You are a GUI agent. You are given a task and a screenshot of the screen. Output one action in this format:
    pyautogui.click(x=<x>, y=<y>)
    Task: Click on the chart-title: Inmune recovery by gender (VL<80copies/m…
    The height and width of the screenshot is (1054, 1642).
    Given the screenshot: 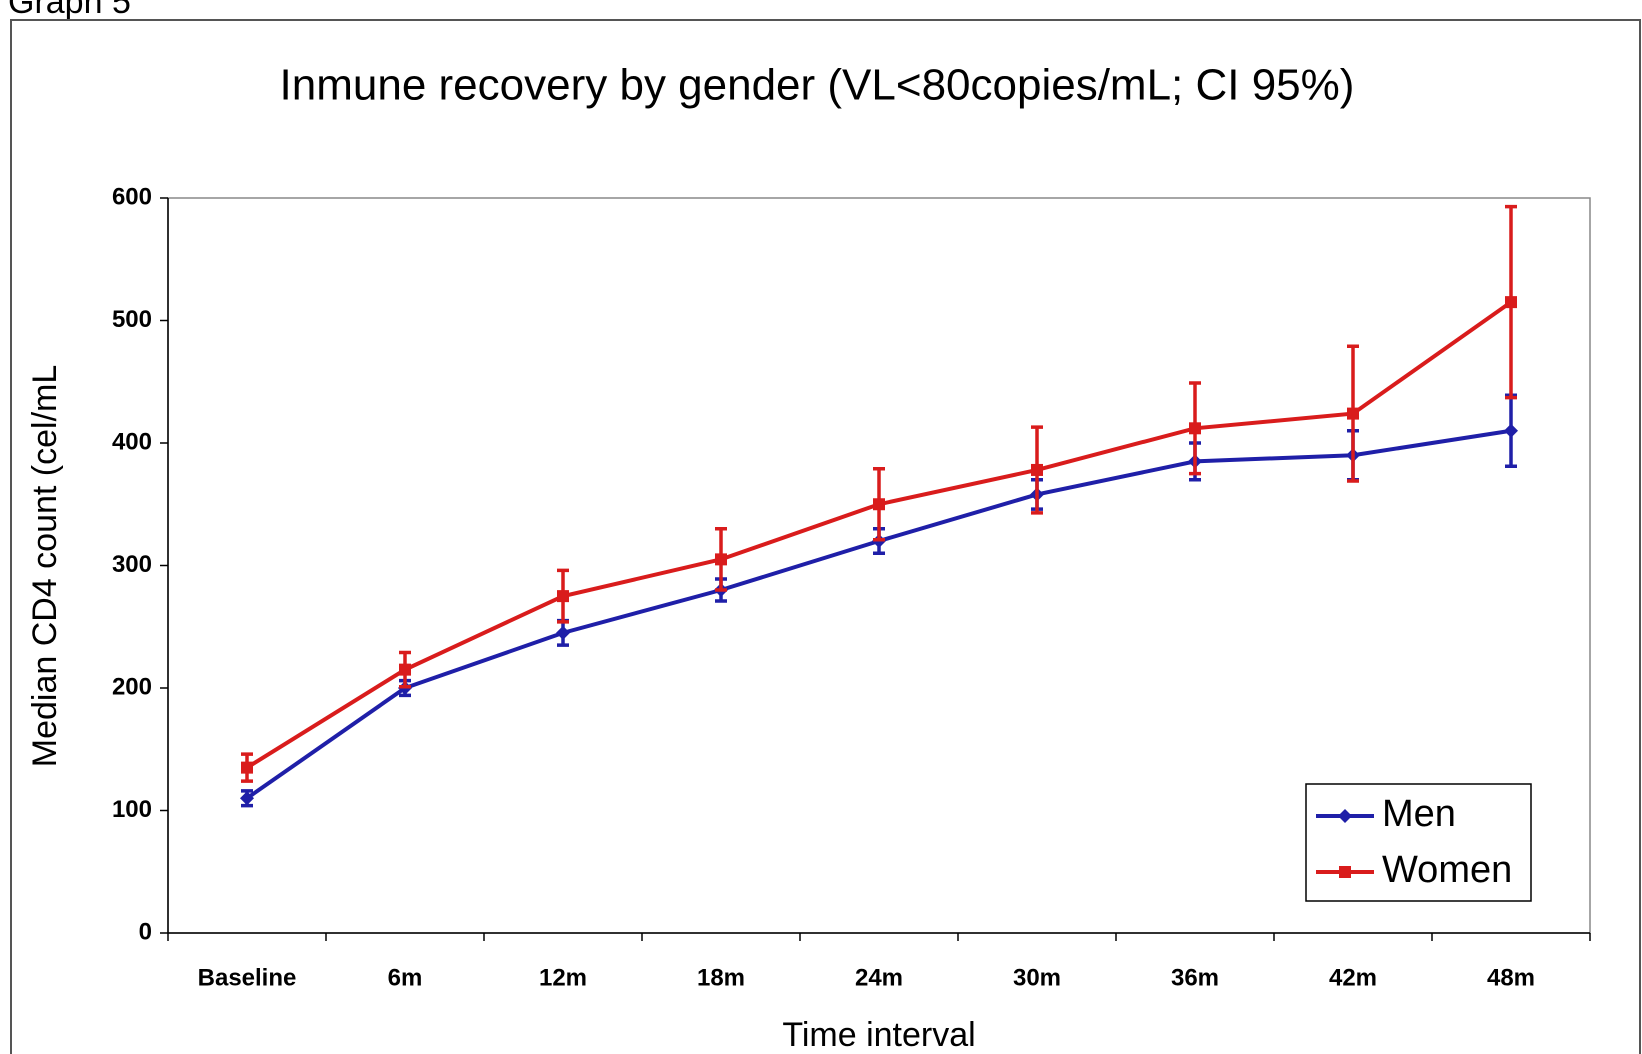 What is the action you would take?
    pyautogui.click(x=817, y=85)
    